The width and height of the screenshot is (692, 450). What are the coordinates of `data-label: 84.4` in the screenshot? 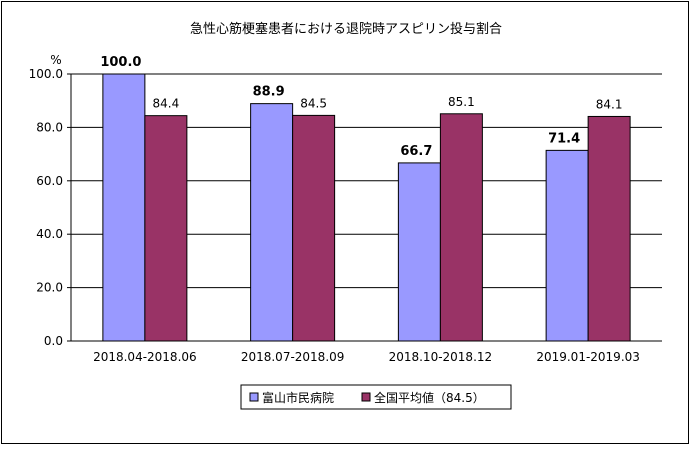 It's located at (166, 104).